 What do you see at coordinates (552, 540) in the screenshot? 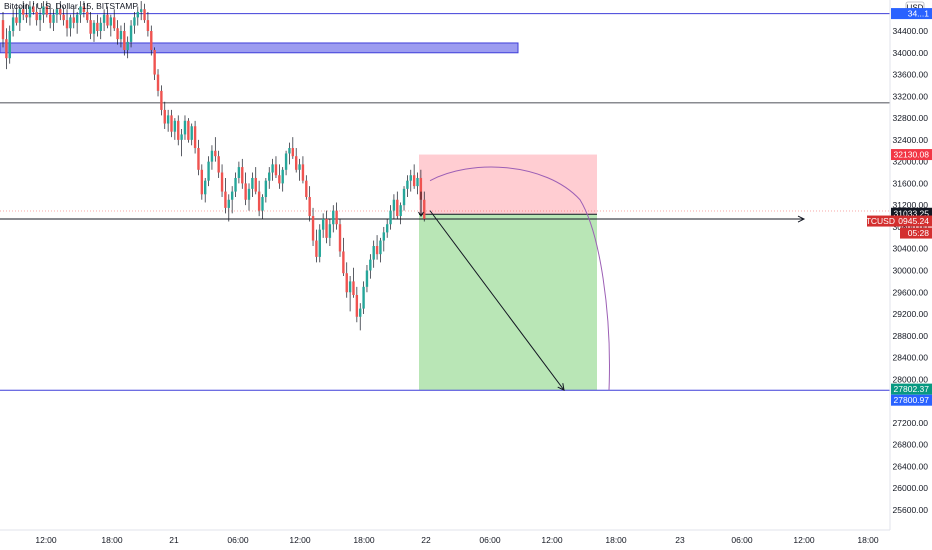
I see `time-tick-label: 12:00` at bounding box center [552, 540].